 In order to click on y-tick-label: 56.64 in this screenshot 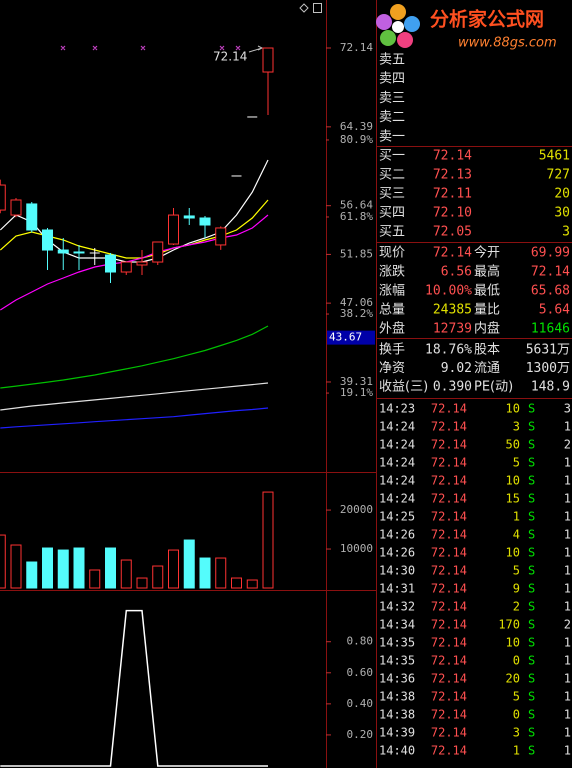, I will do `click(356, 205)`.